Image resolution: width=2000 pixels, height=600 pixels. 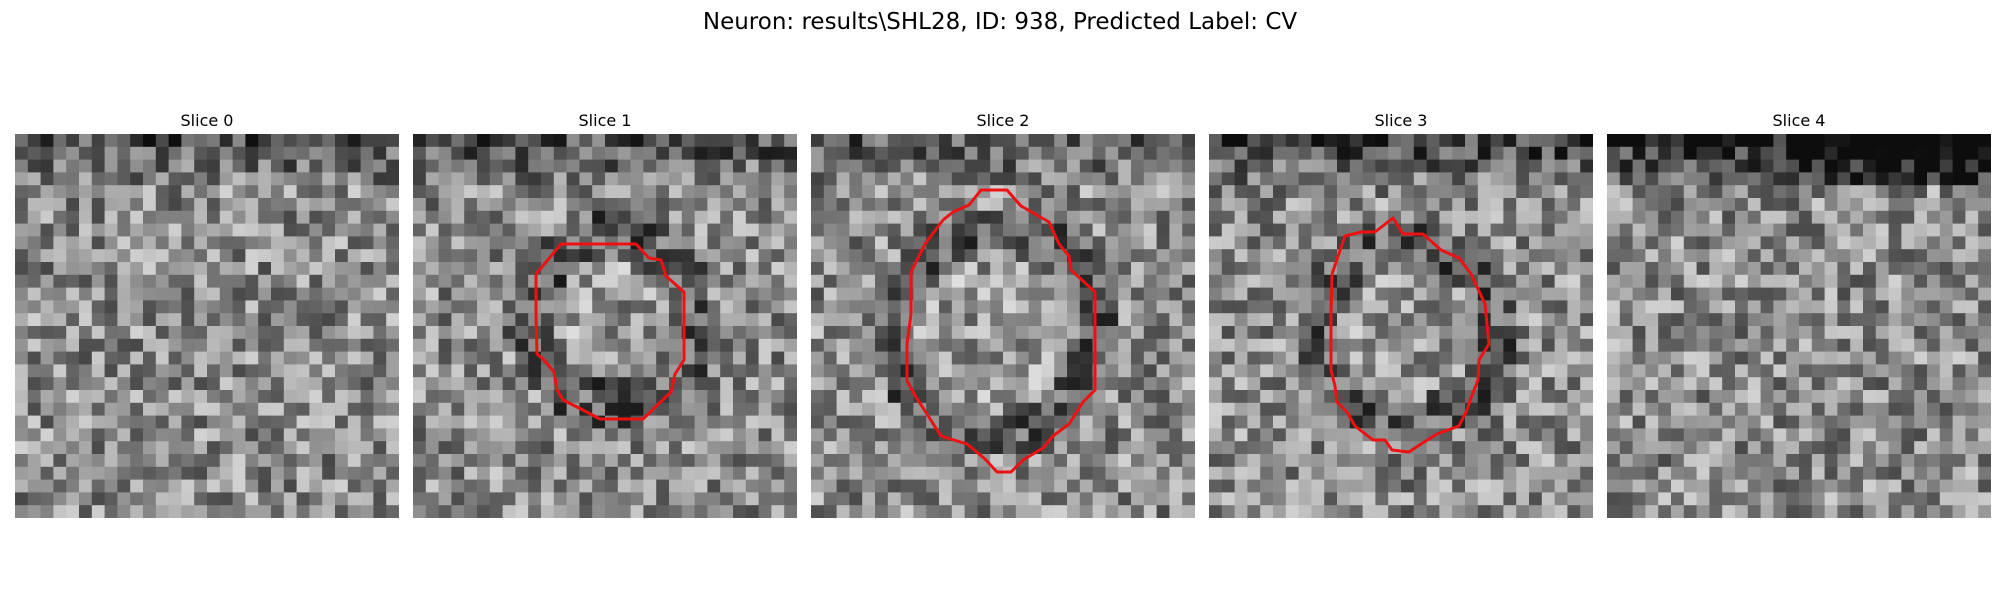 I want to click on roi-contour, so click(x=1410, y=335).